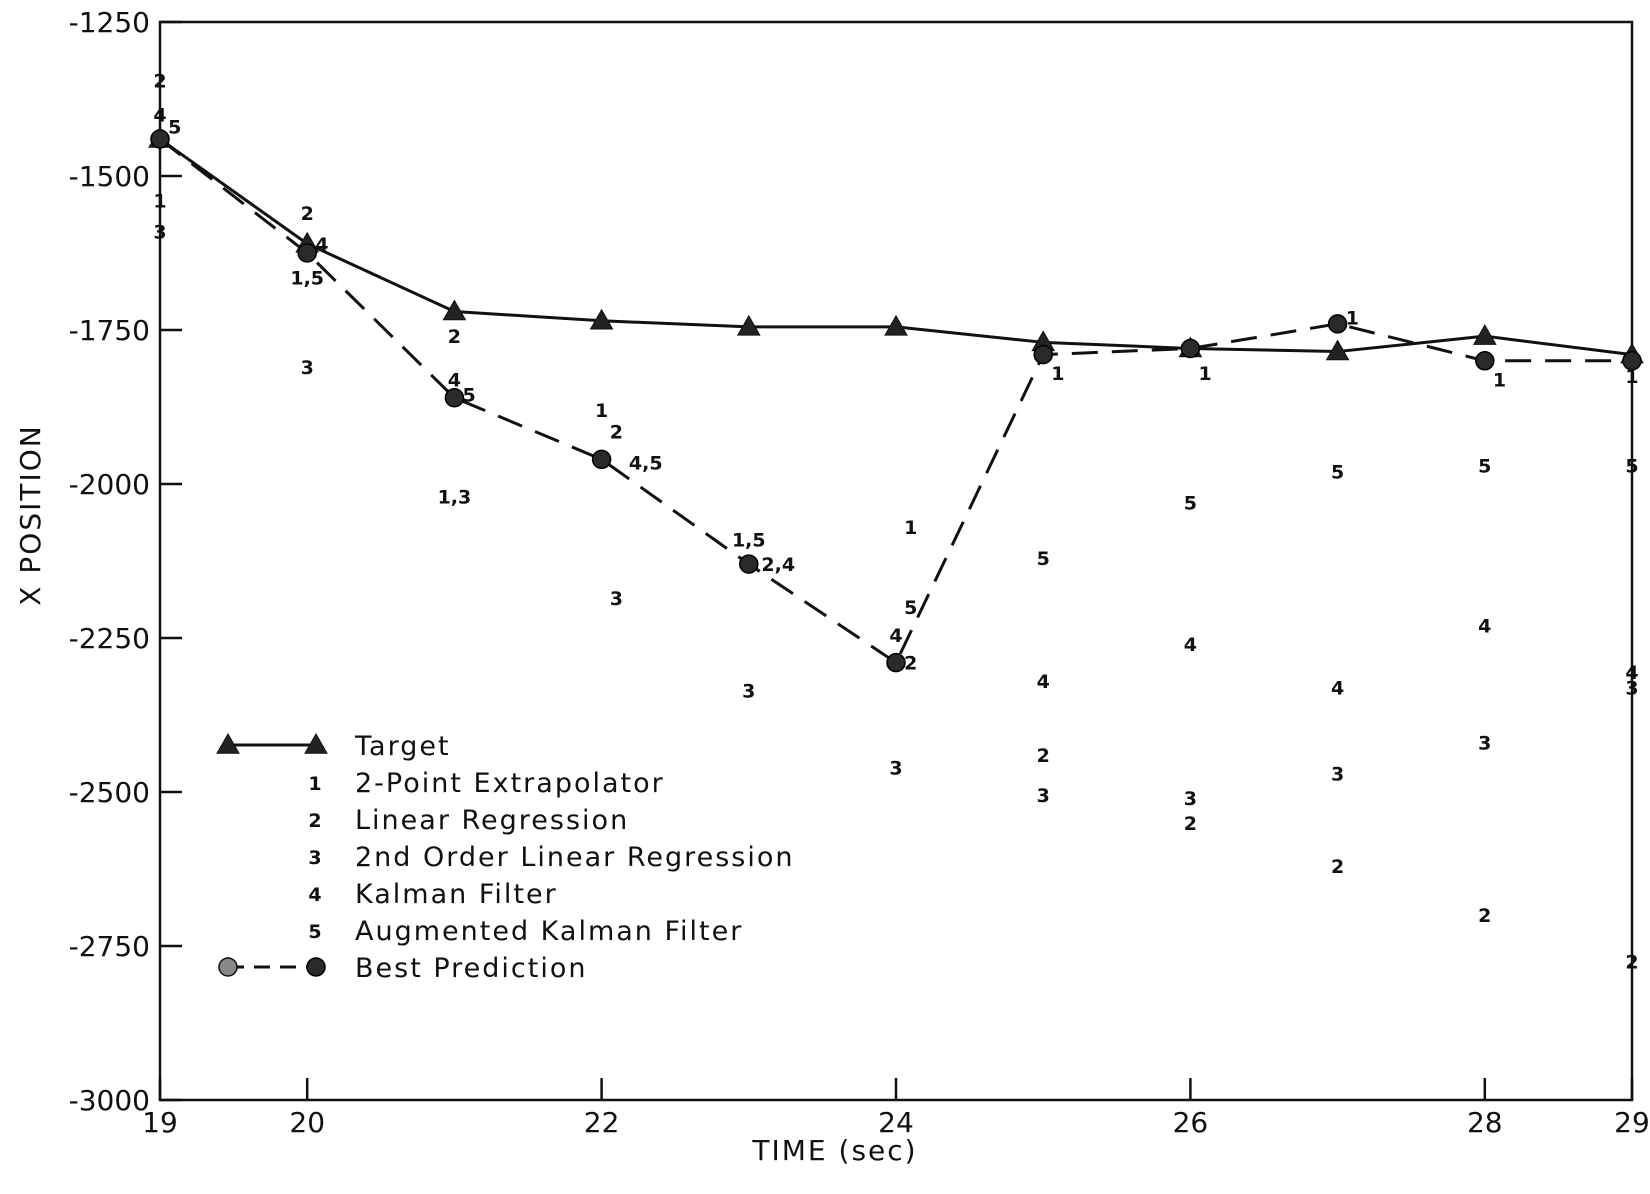 This screenshot has height=1194, width=1650. What do you see at coordinates (314, 784) in the screenshot?
I see `legend-key: 1` at bounding box center [314, 784].